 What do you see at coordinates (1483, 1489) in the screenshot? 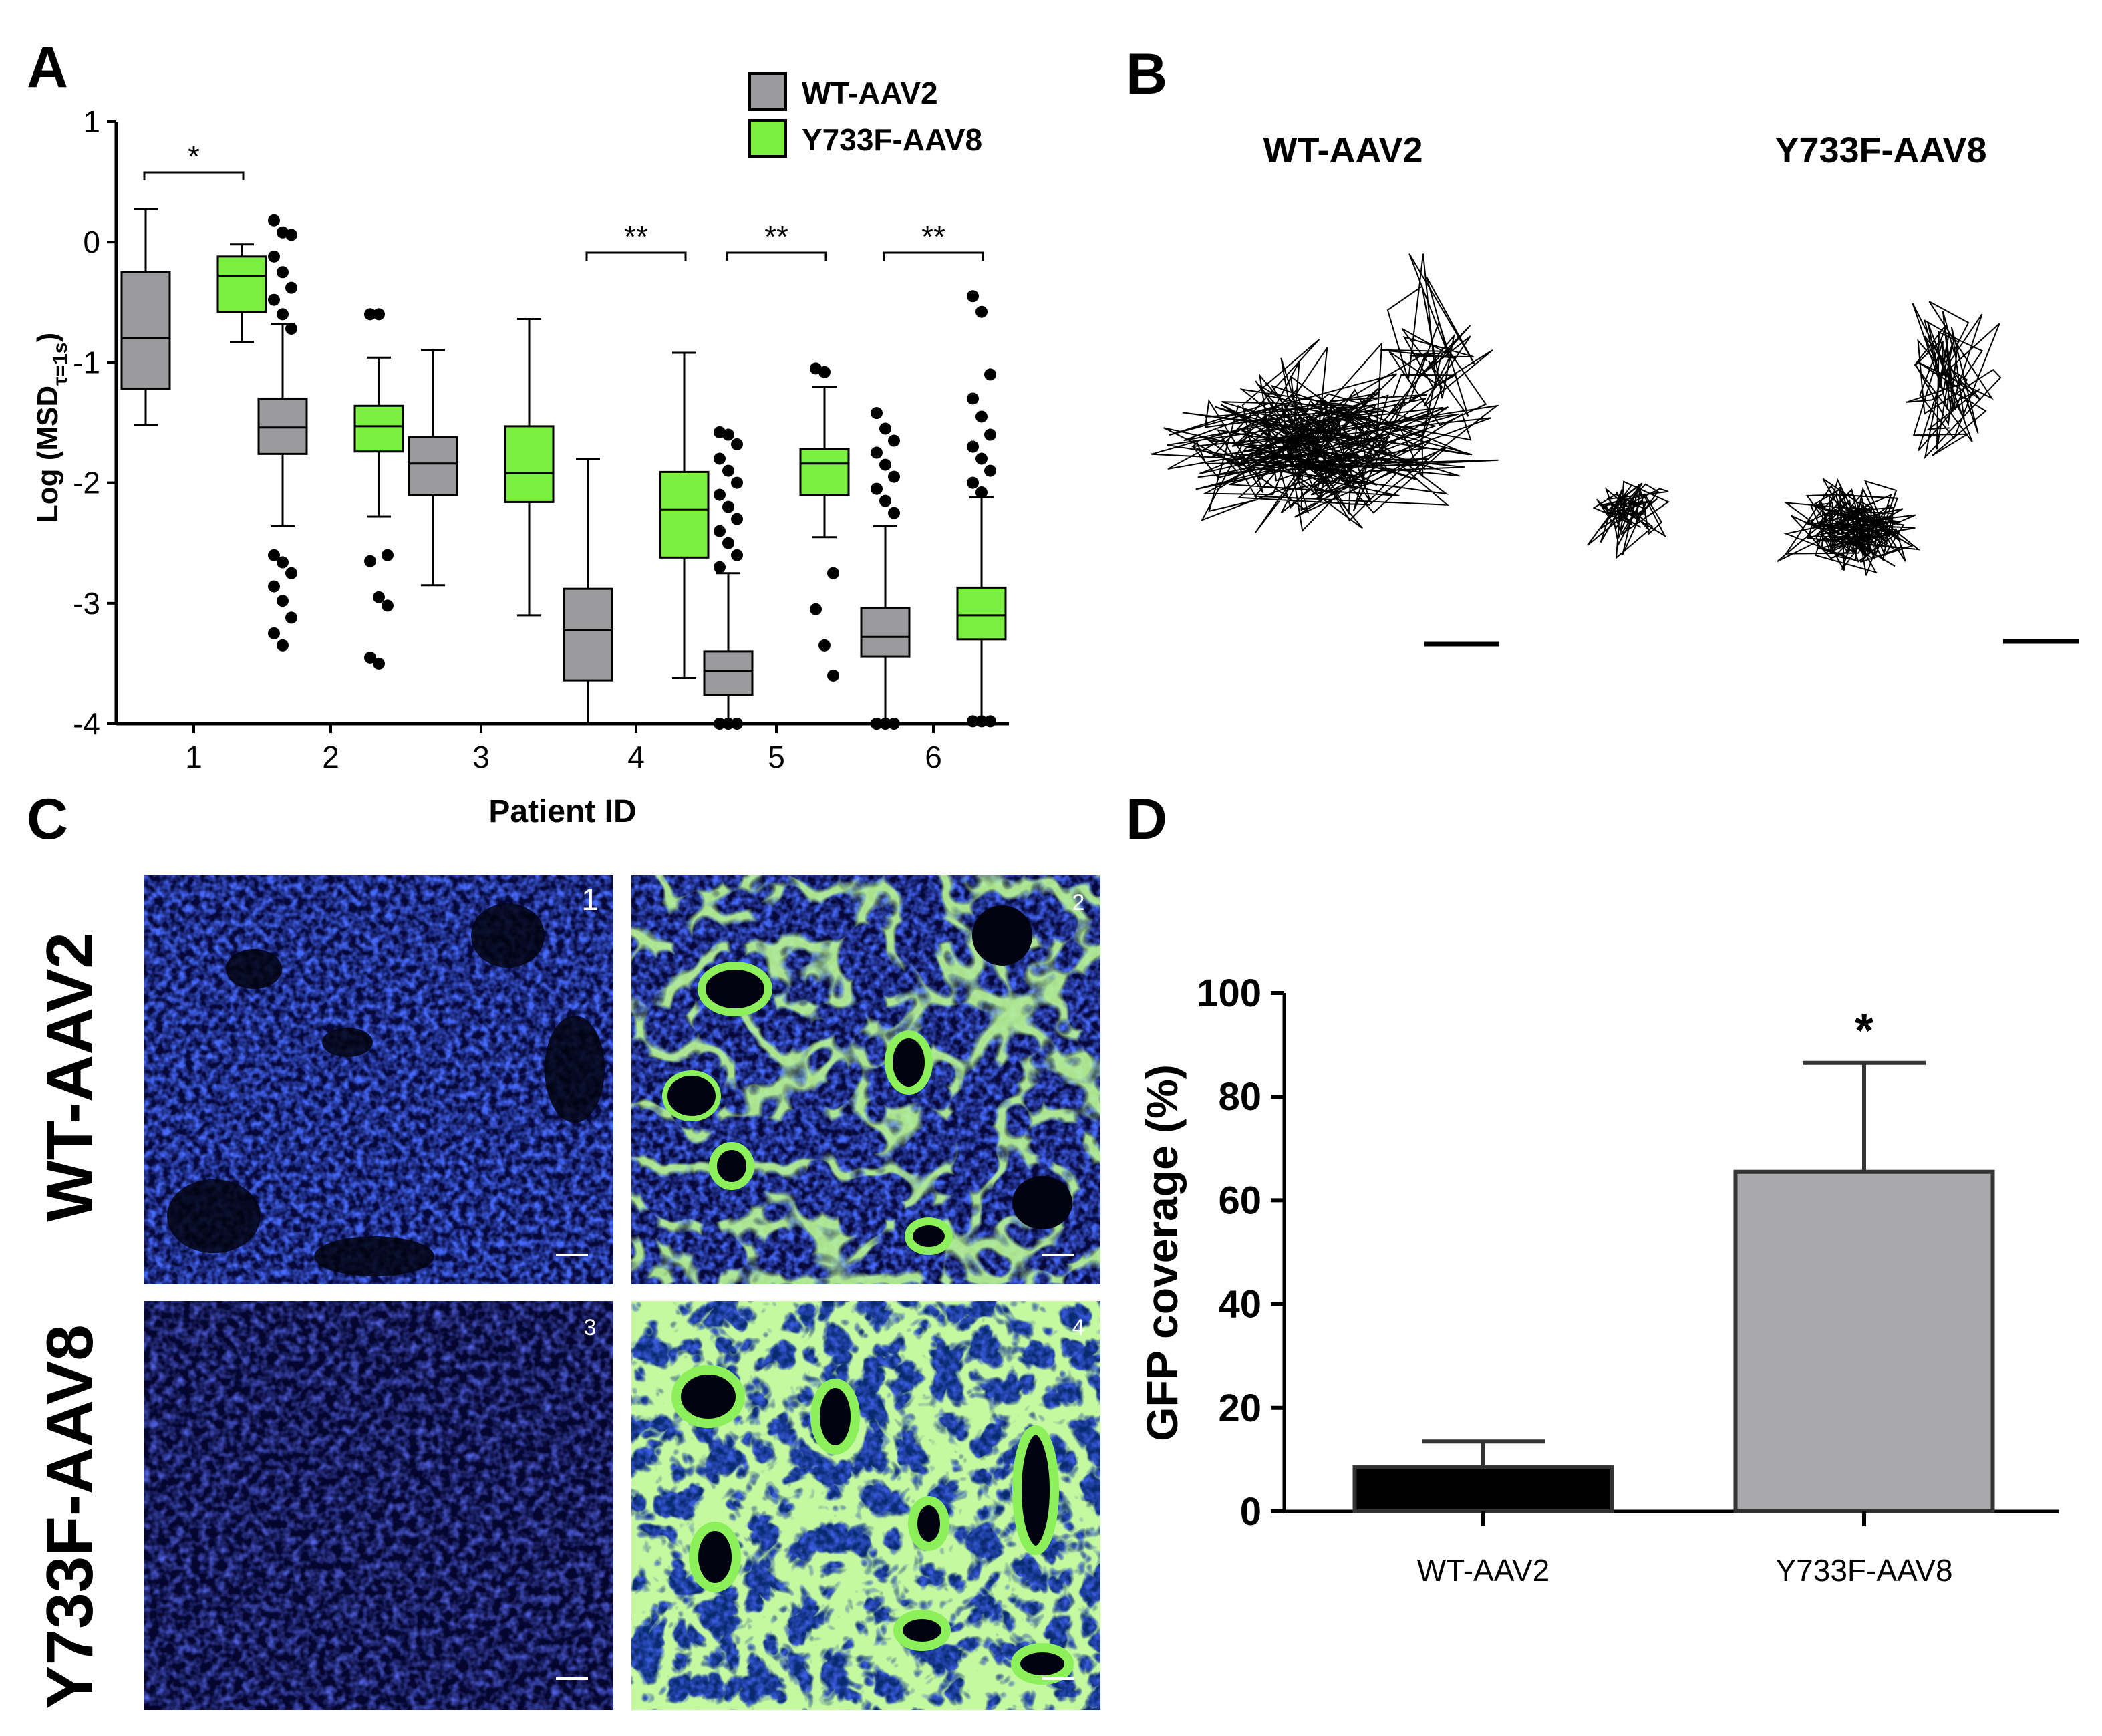
I see `bar-wt` at bounding box center [1483, 1489].